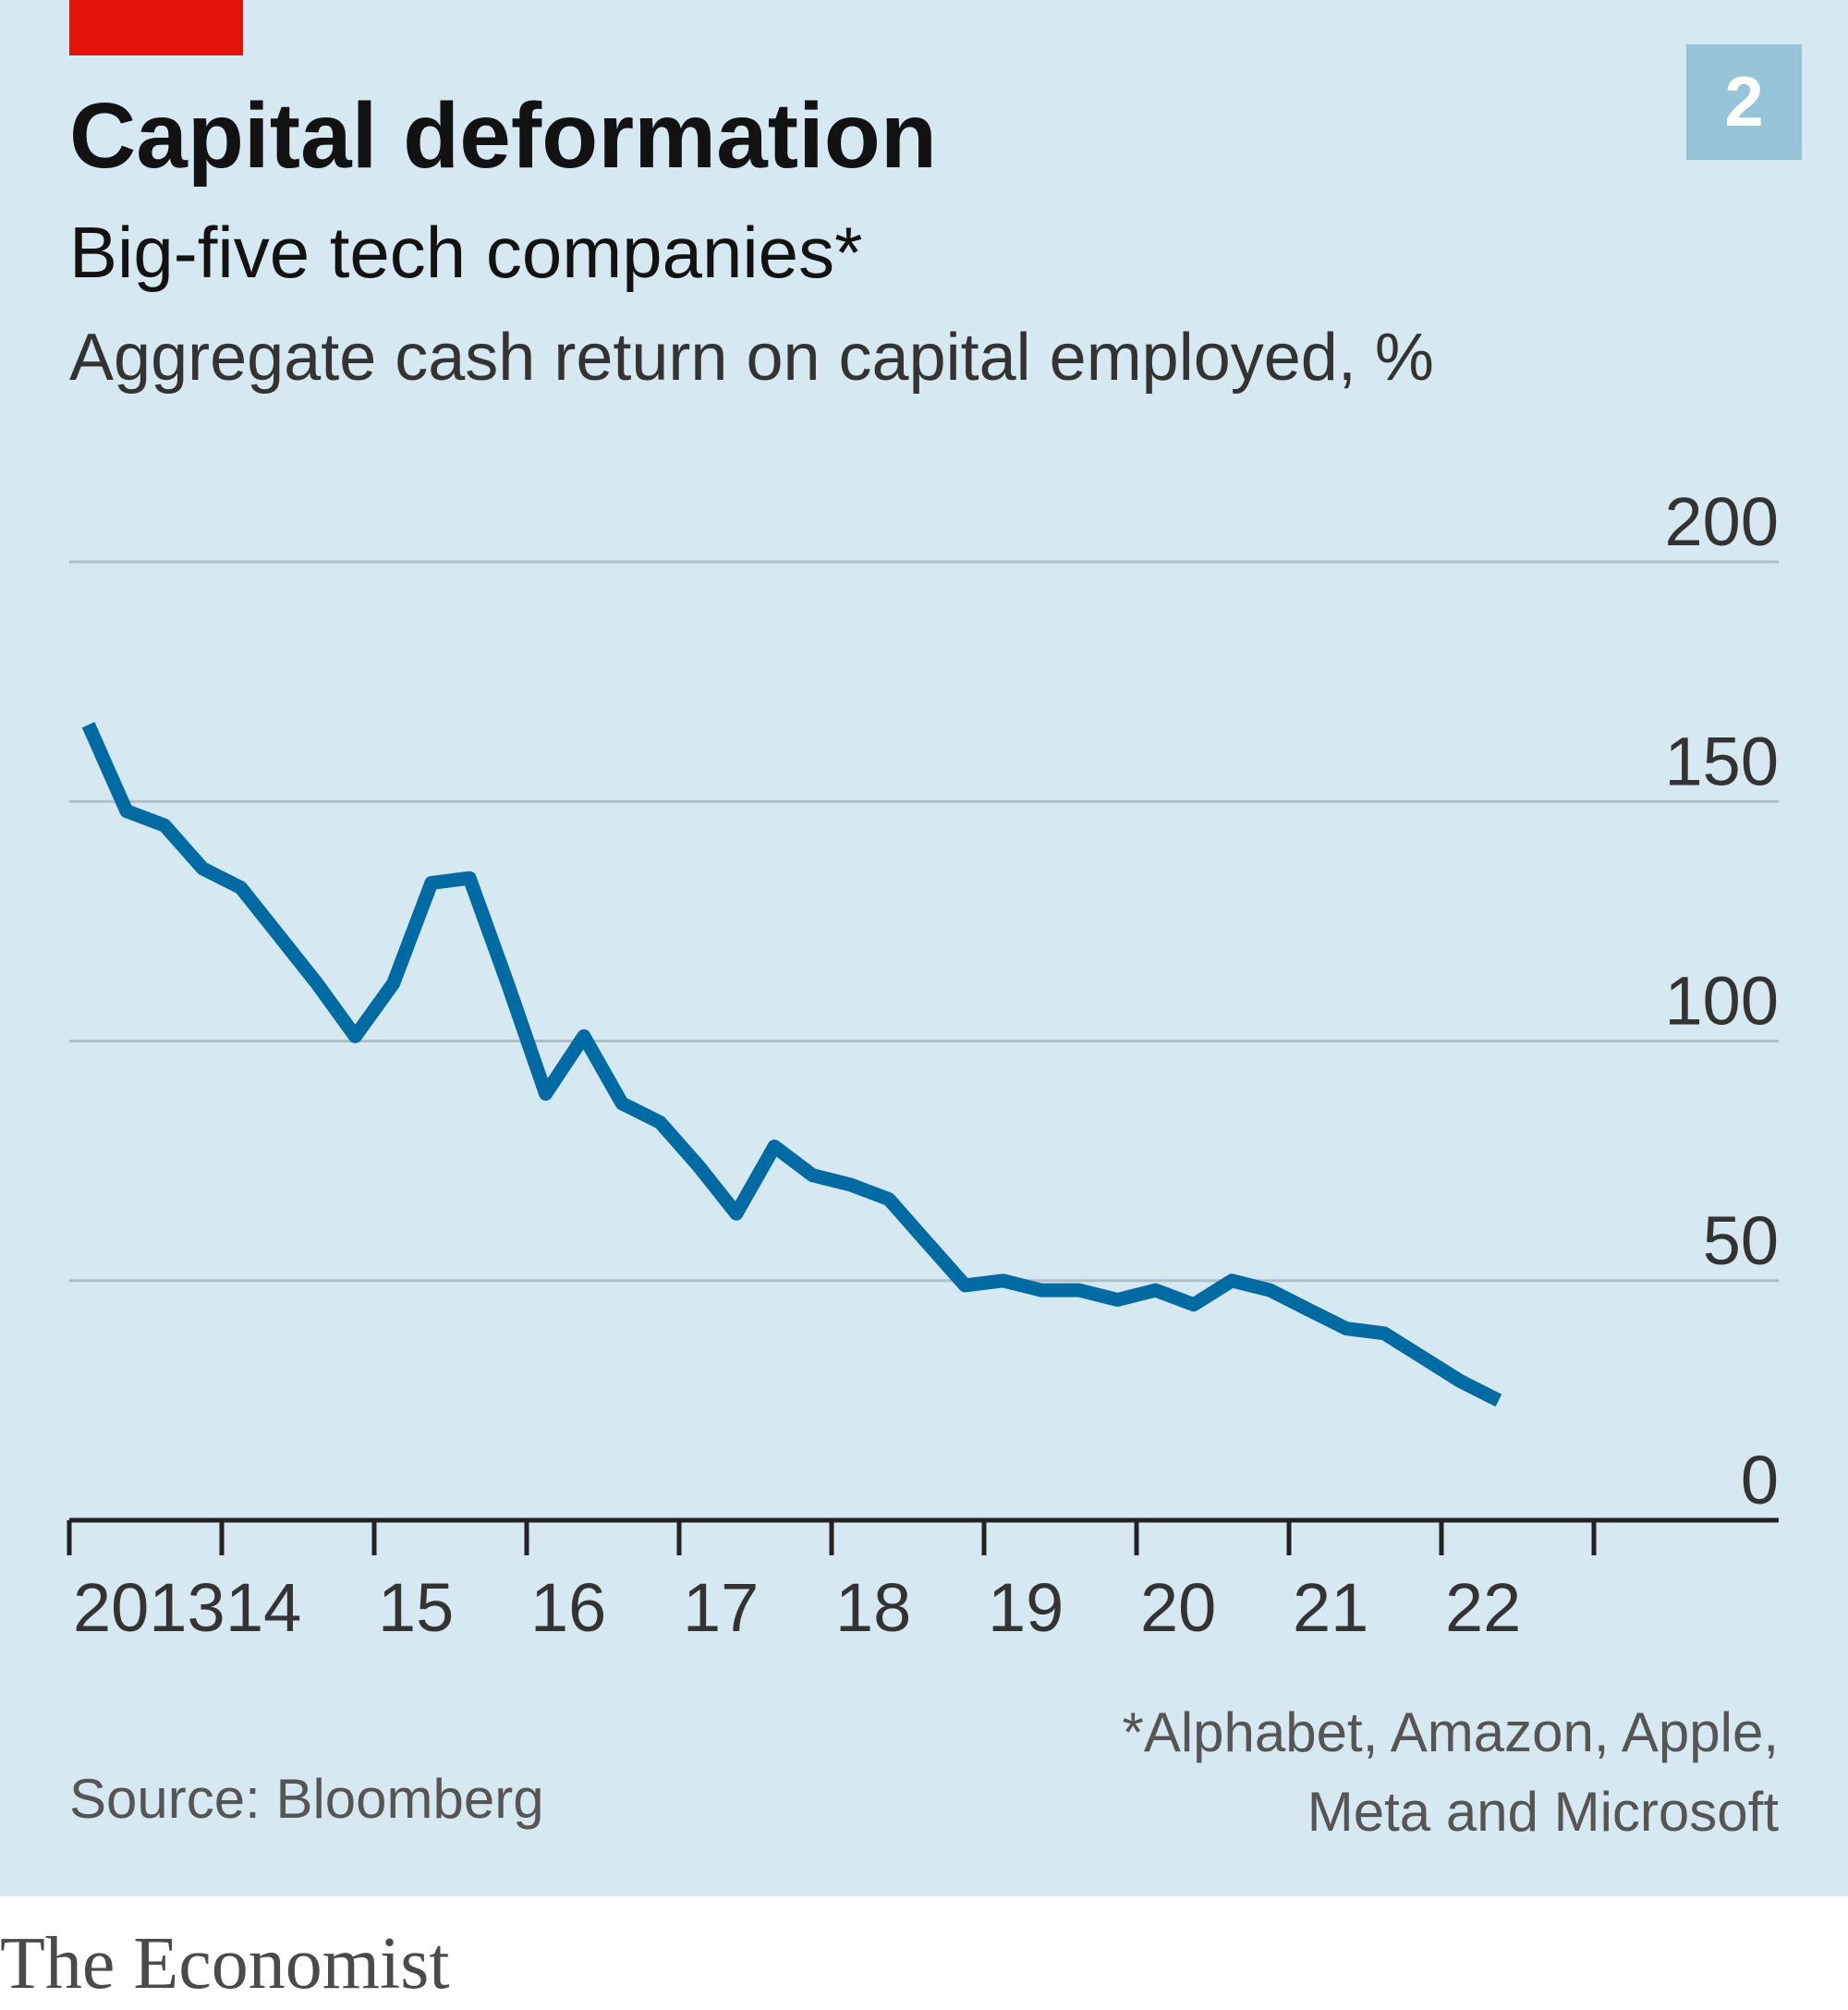 This screenshot has height=2010, width=1848. I want to click on y-tick-labels: 0 50 100 150 200, so click(1722, 1000).